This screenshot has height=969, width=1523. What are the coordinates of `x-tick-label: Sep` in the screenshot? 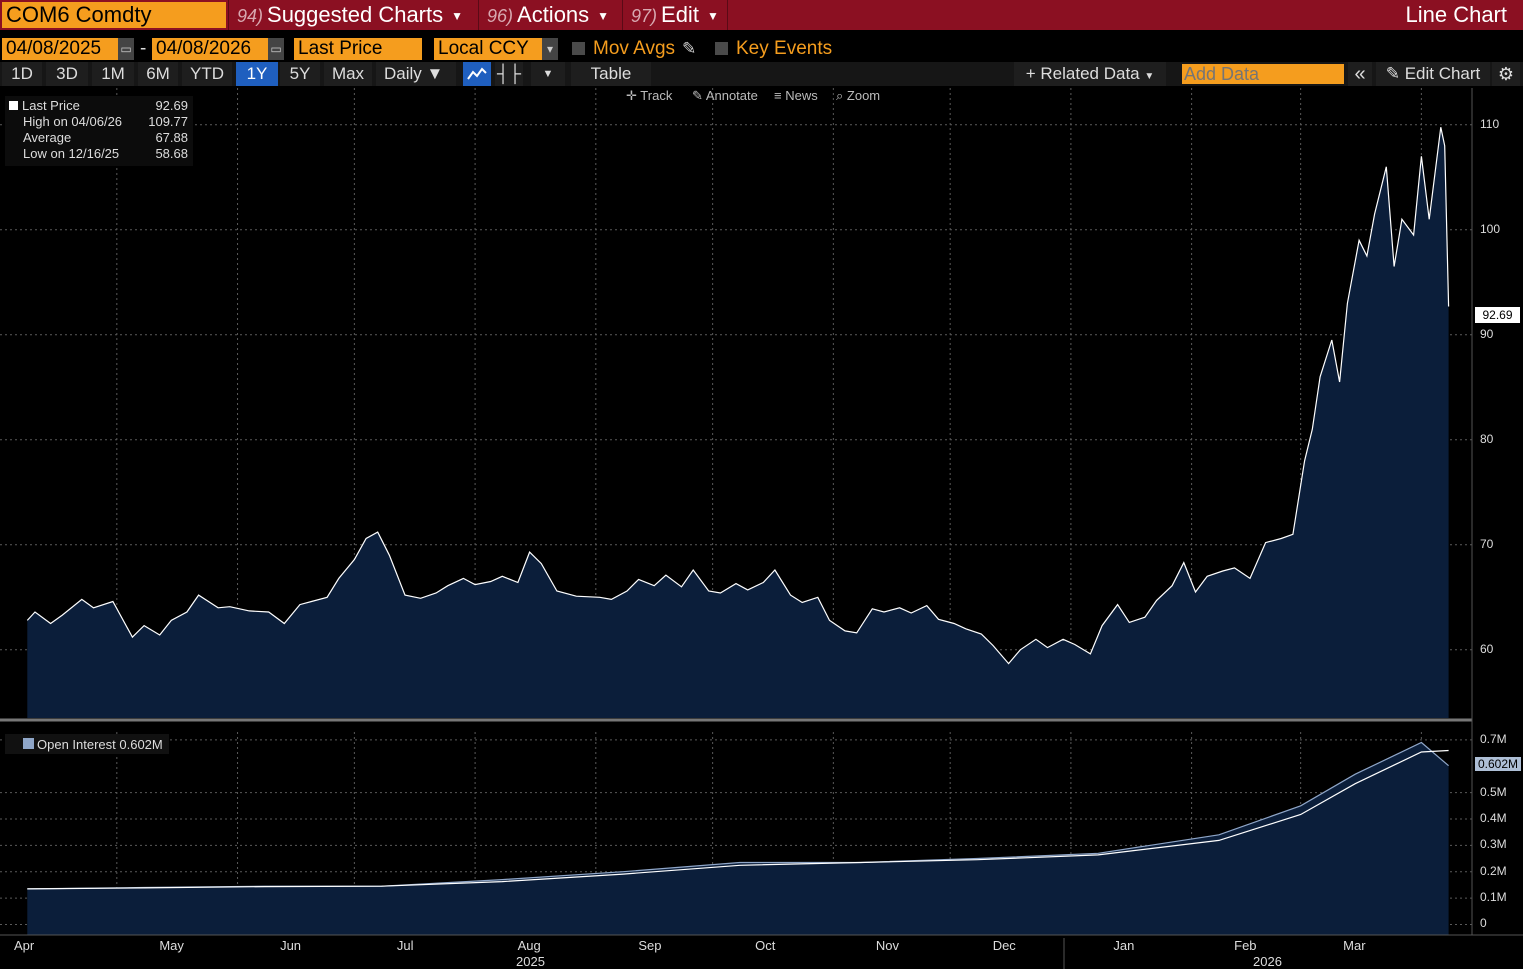 It's located at (650, 945).